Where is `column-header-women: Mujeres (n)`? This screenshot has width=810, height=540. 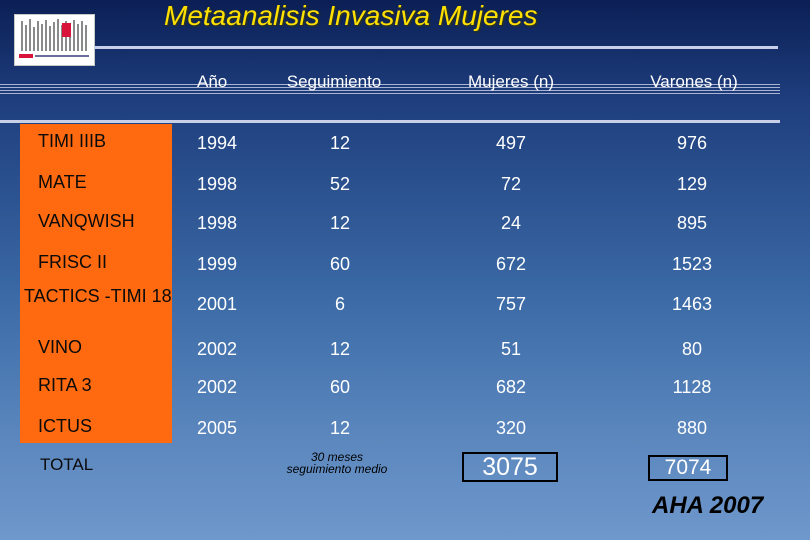
column-header-women: Mujeres (n) is located at coordinates (511, 81).